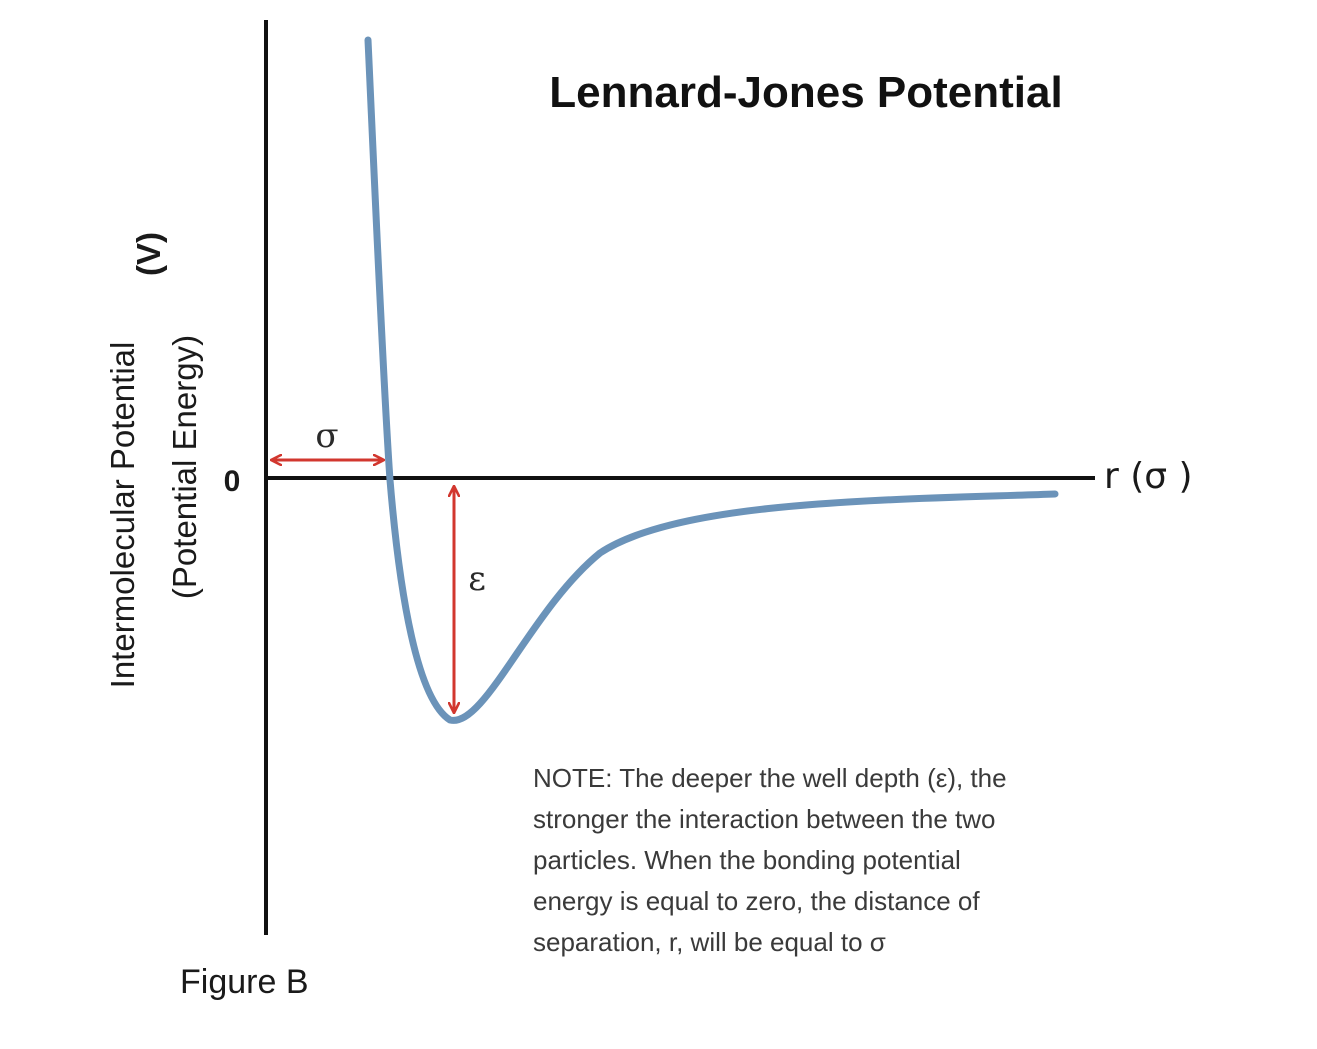 The height and width of the screenshot is (1049, 1317). I want to click on note-line: separation, r, will be equal to σ, so click(709, 942).